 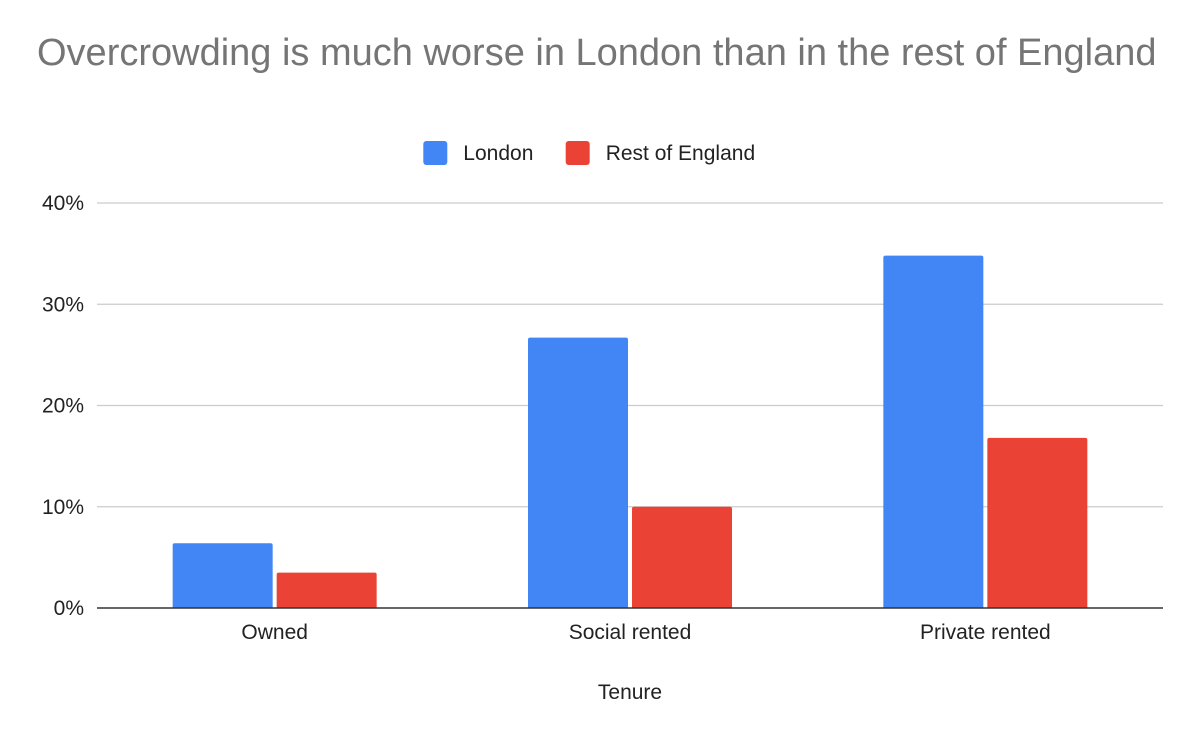 I want to click on x-axis-categories: Owned Social rented Private rented, so click(x=645, y=632).